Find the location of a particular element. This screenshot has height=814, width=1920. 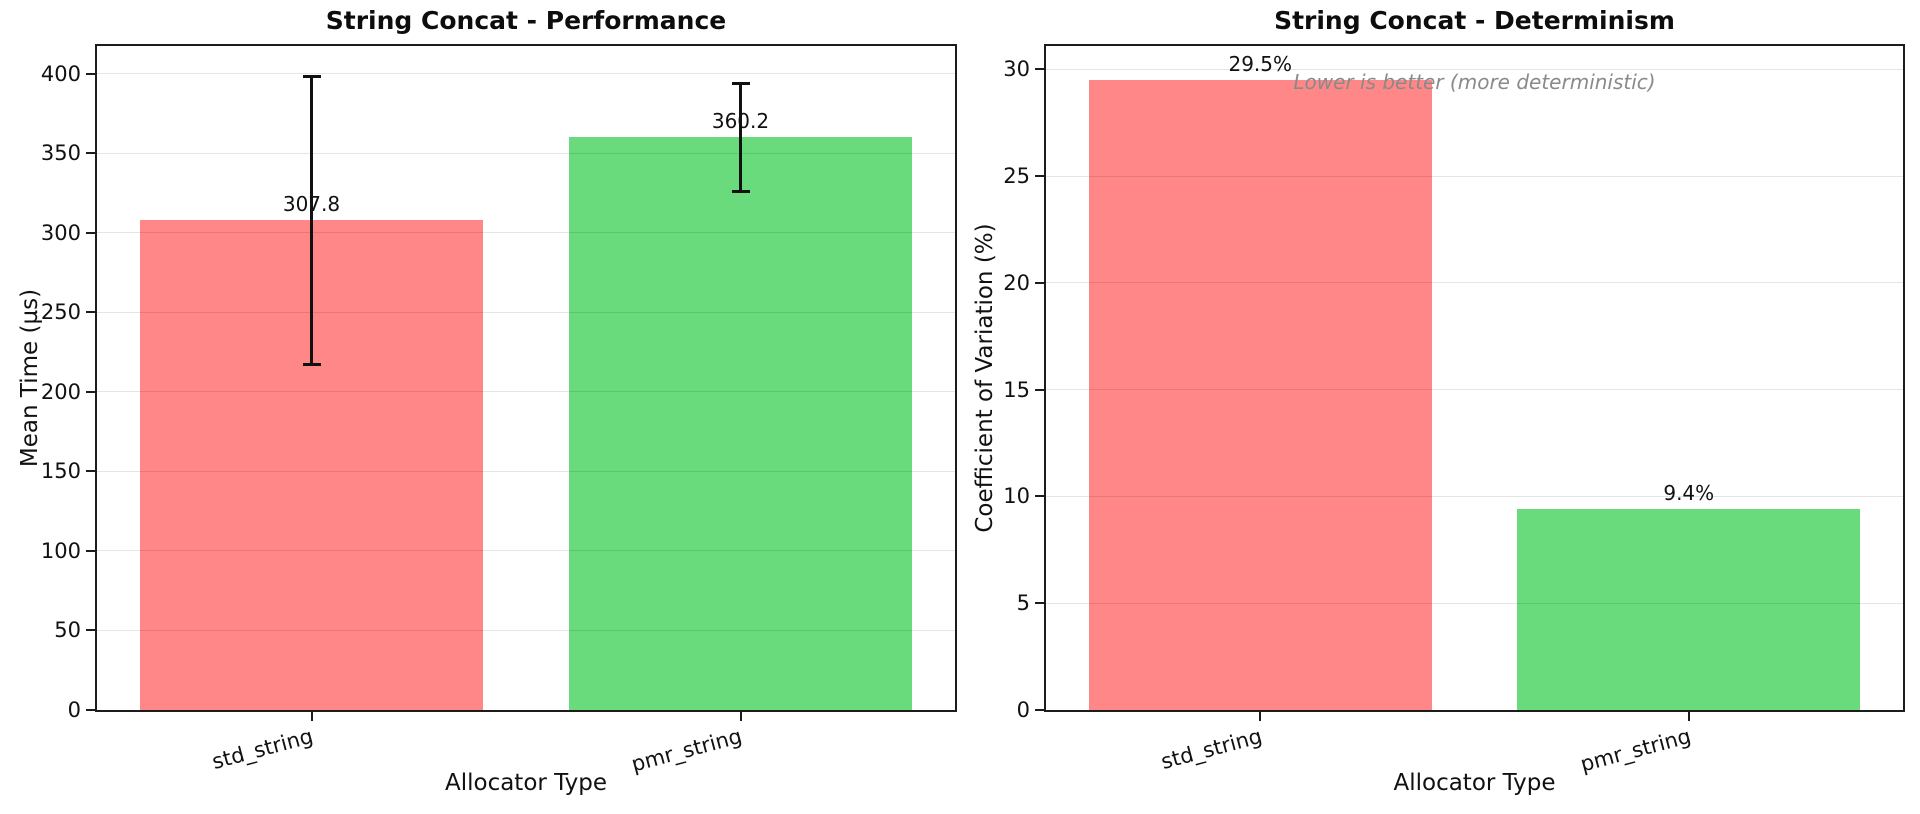

y-tick-label: 30 is located at coordinates (1016, 69).